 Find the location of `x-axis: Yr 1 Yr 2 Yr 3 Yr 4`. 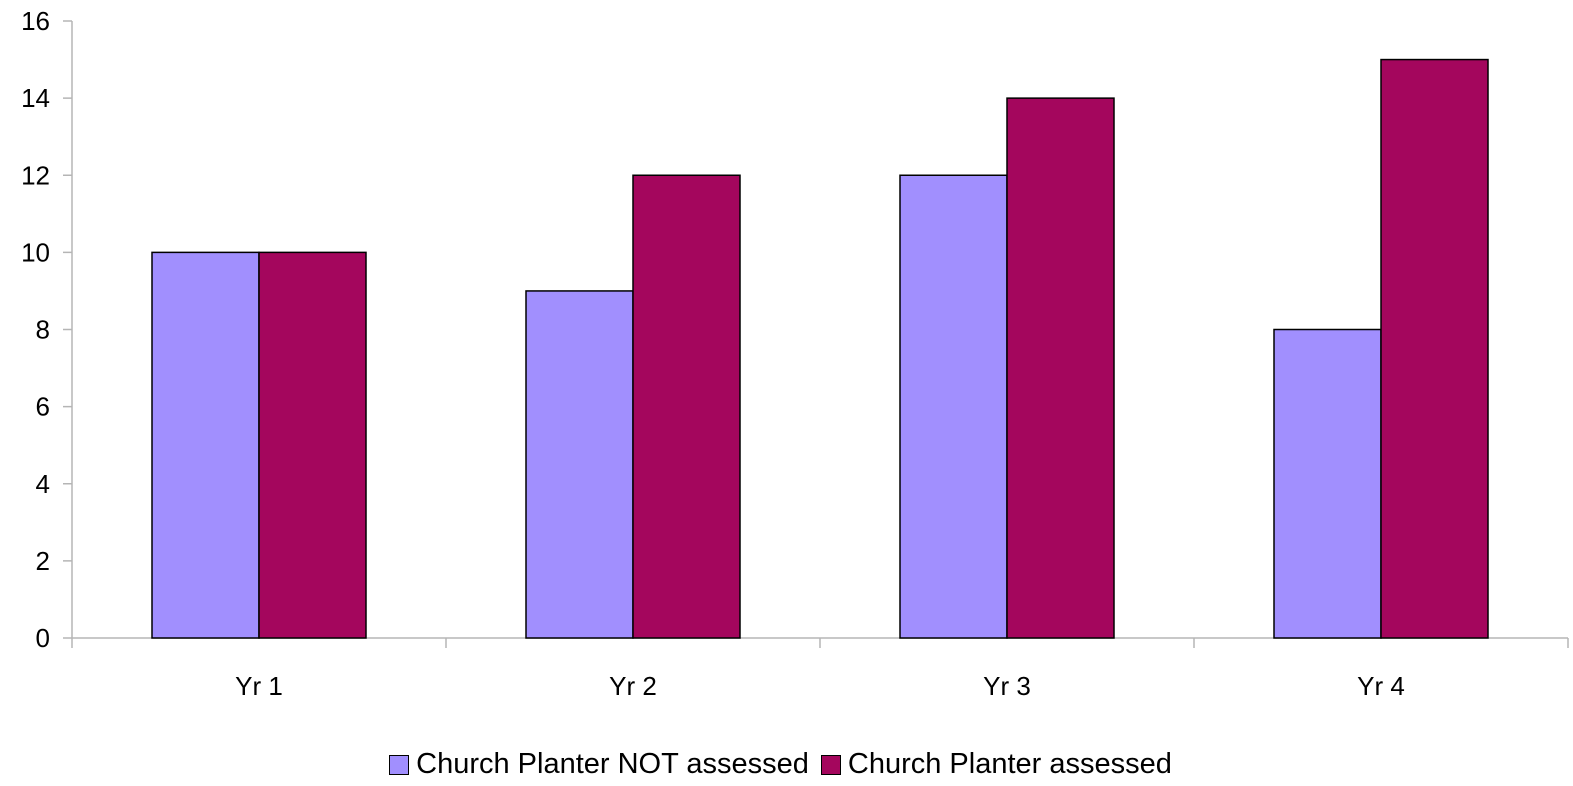

x-axis: Yr 1 Yr 2 Yr 3 Yr 4 is located at coordinates (820, 669).